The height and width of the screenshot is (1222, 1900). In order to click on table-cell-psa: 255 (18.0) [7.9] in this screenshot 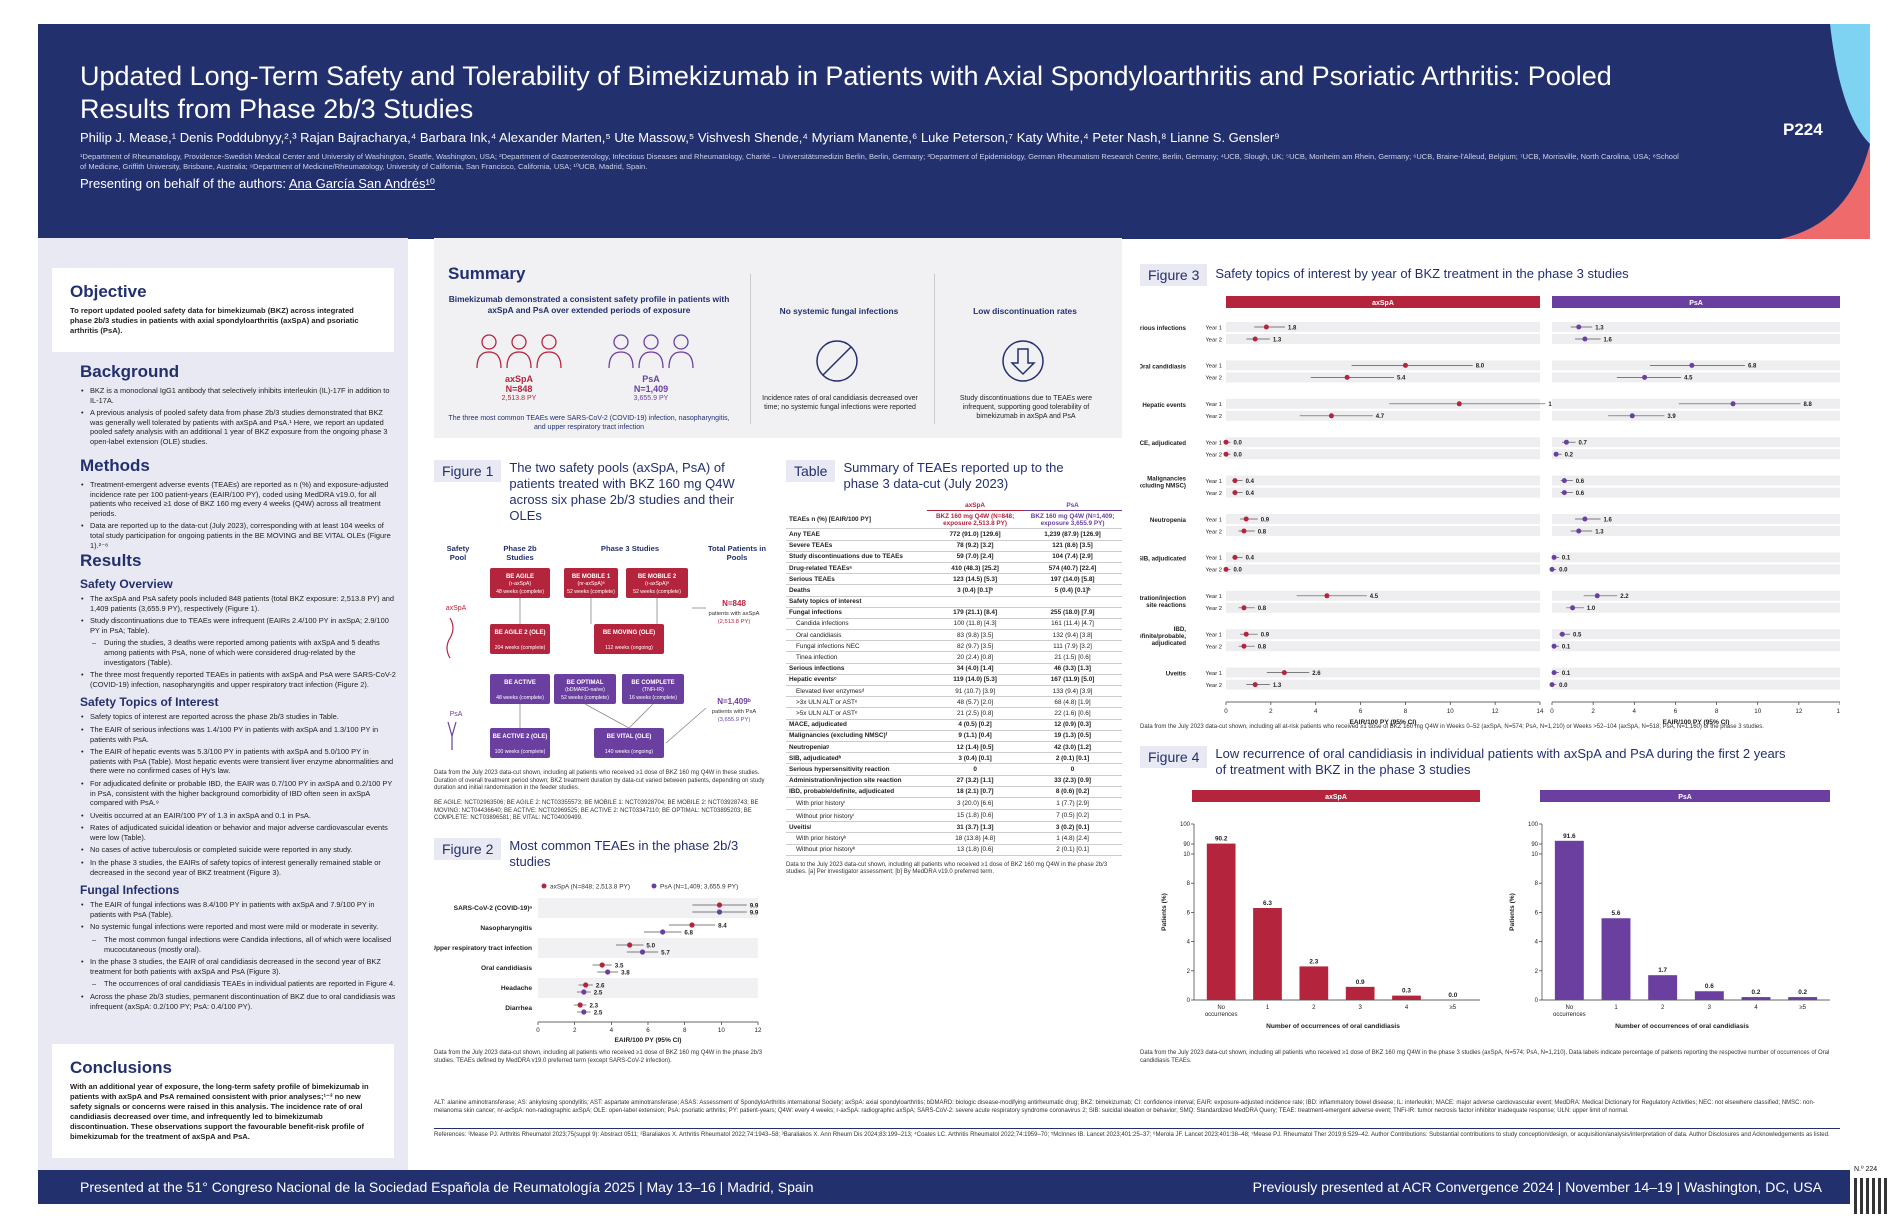, I will do `click(1072, 613)`.